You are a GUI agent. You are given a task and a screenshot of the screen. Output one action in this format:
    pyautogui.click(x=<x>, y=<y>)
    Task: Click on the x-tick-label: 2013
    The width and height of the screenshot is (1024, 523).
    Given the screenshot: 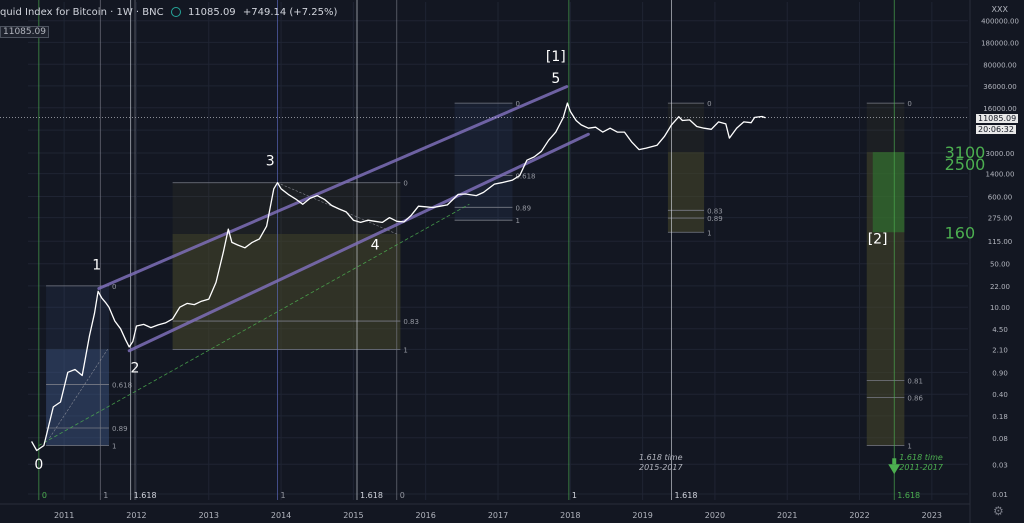 What is the action you would take?
    pyautogui.click(x=209, y=515)
    